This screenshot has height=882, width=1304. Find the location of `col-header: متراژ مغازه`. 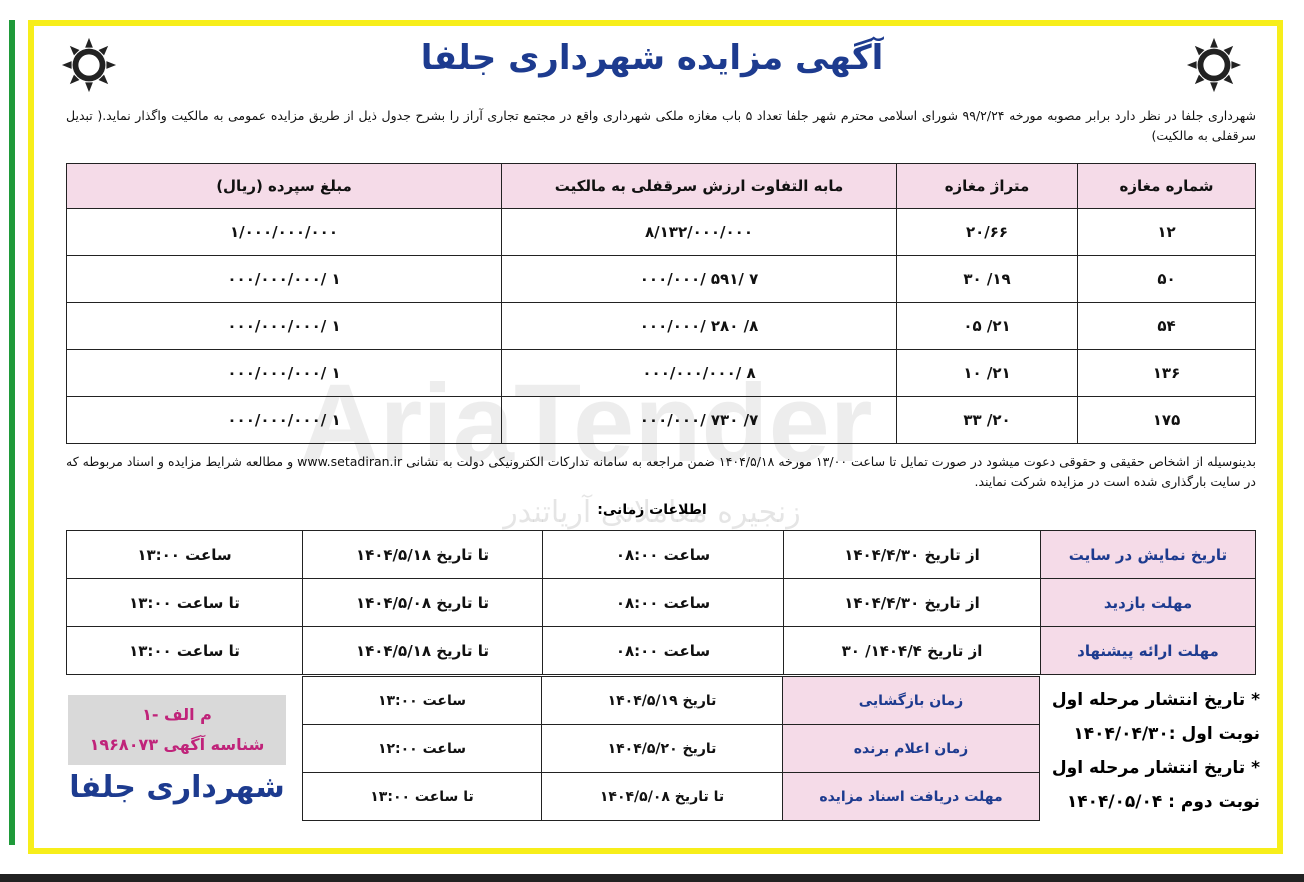

col-header: متراژ مغازه is located at coordinates (987, 186).